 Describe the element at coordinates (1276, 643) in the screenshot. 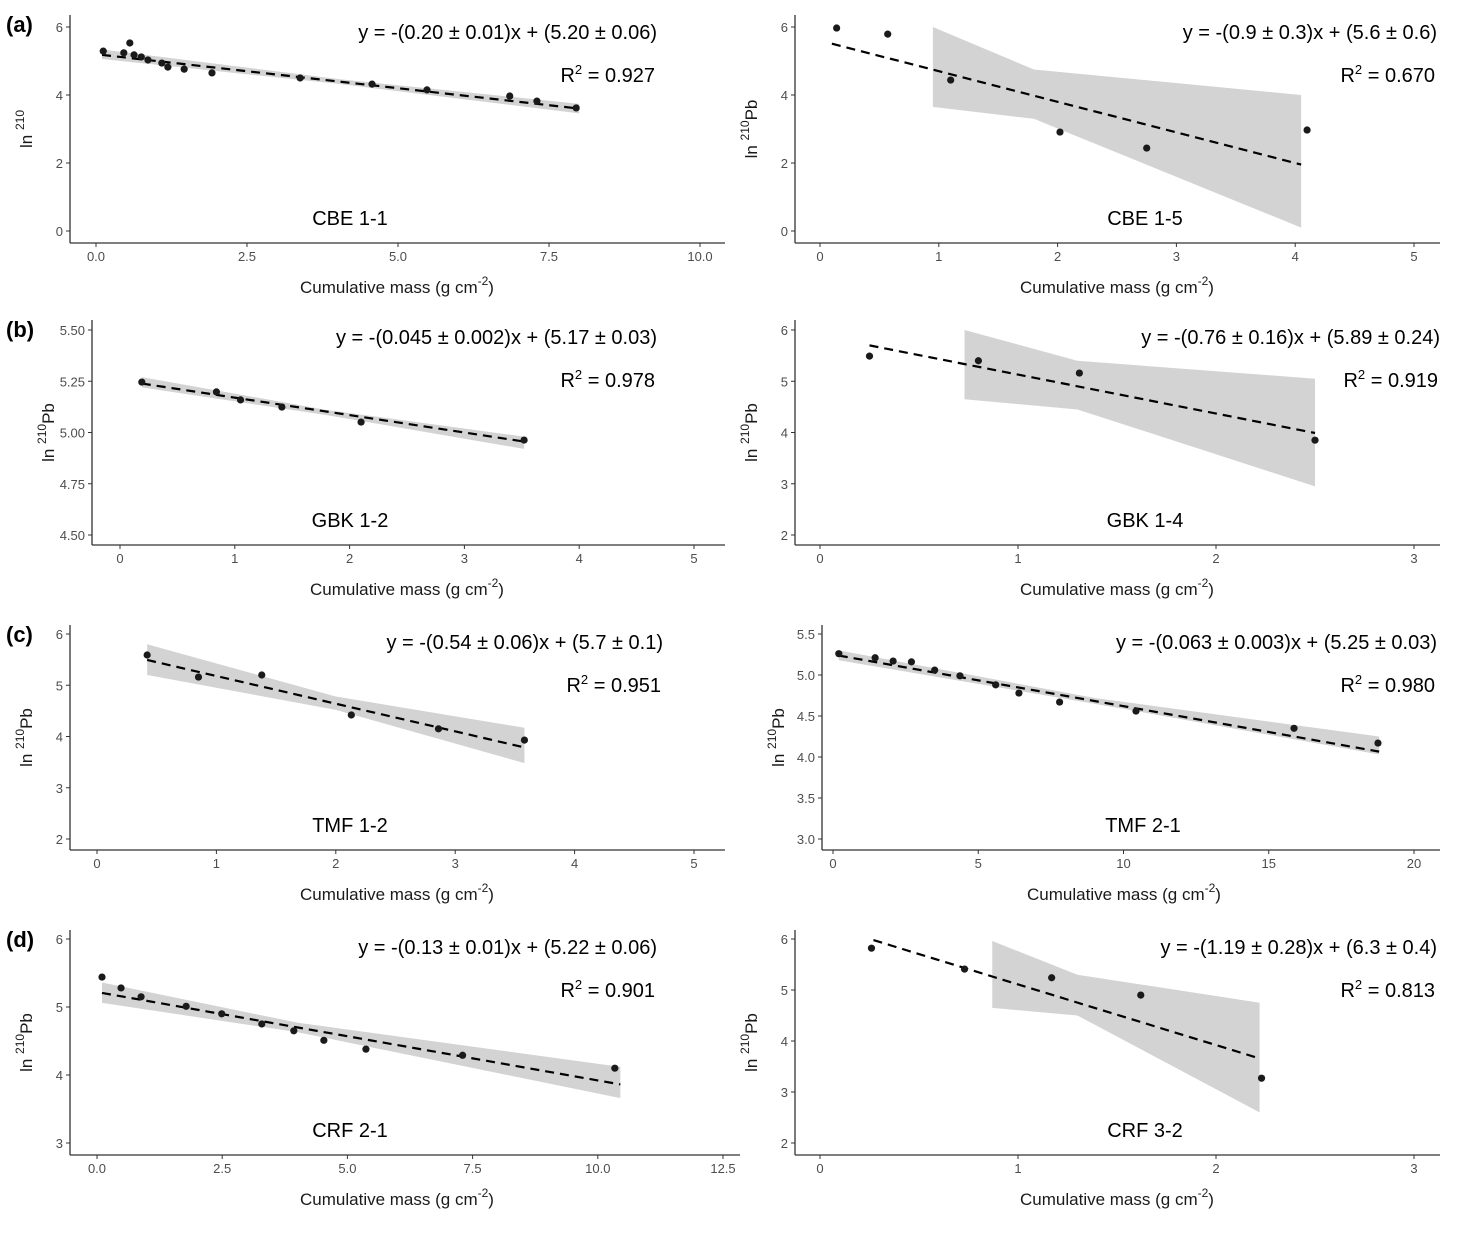

I see `regression-equation: y = -(0.063 ± 0.003)x + (5.25 ± 0.03)` at that location.